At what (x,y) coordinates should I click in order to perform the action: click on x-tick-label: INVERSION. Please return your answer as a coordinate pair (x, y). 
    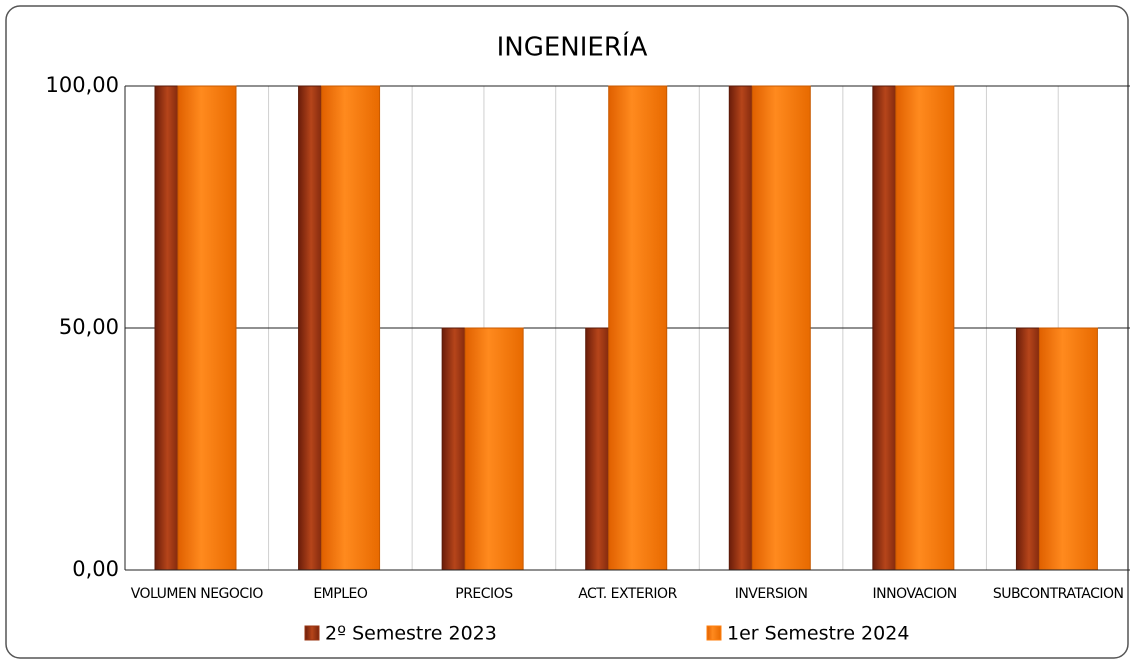
    Looking at the image, I should click on (771, 594).